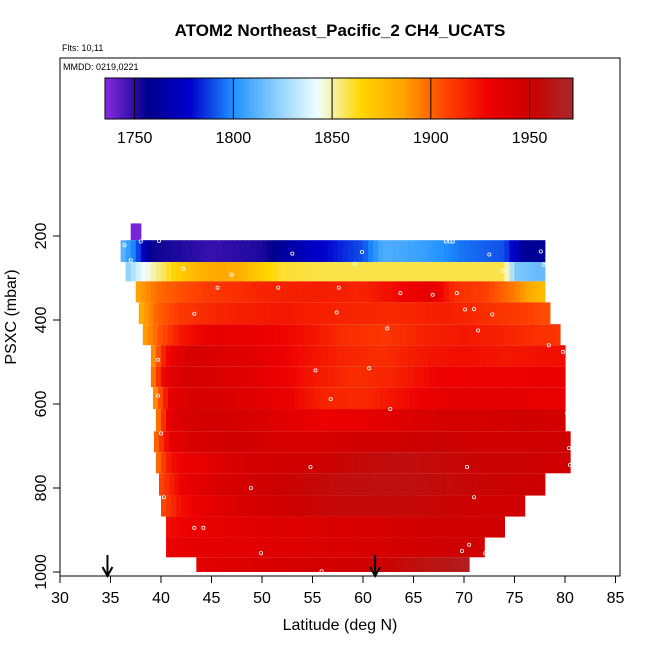 This screenshot has width=650, height=655. Describe the element at coordinates (41, 320) in the screenshot. I see `y-tick-label: 400` at that location.